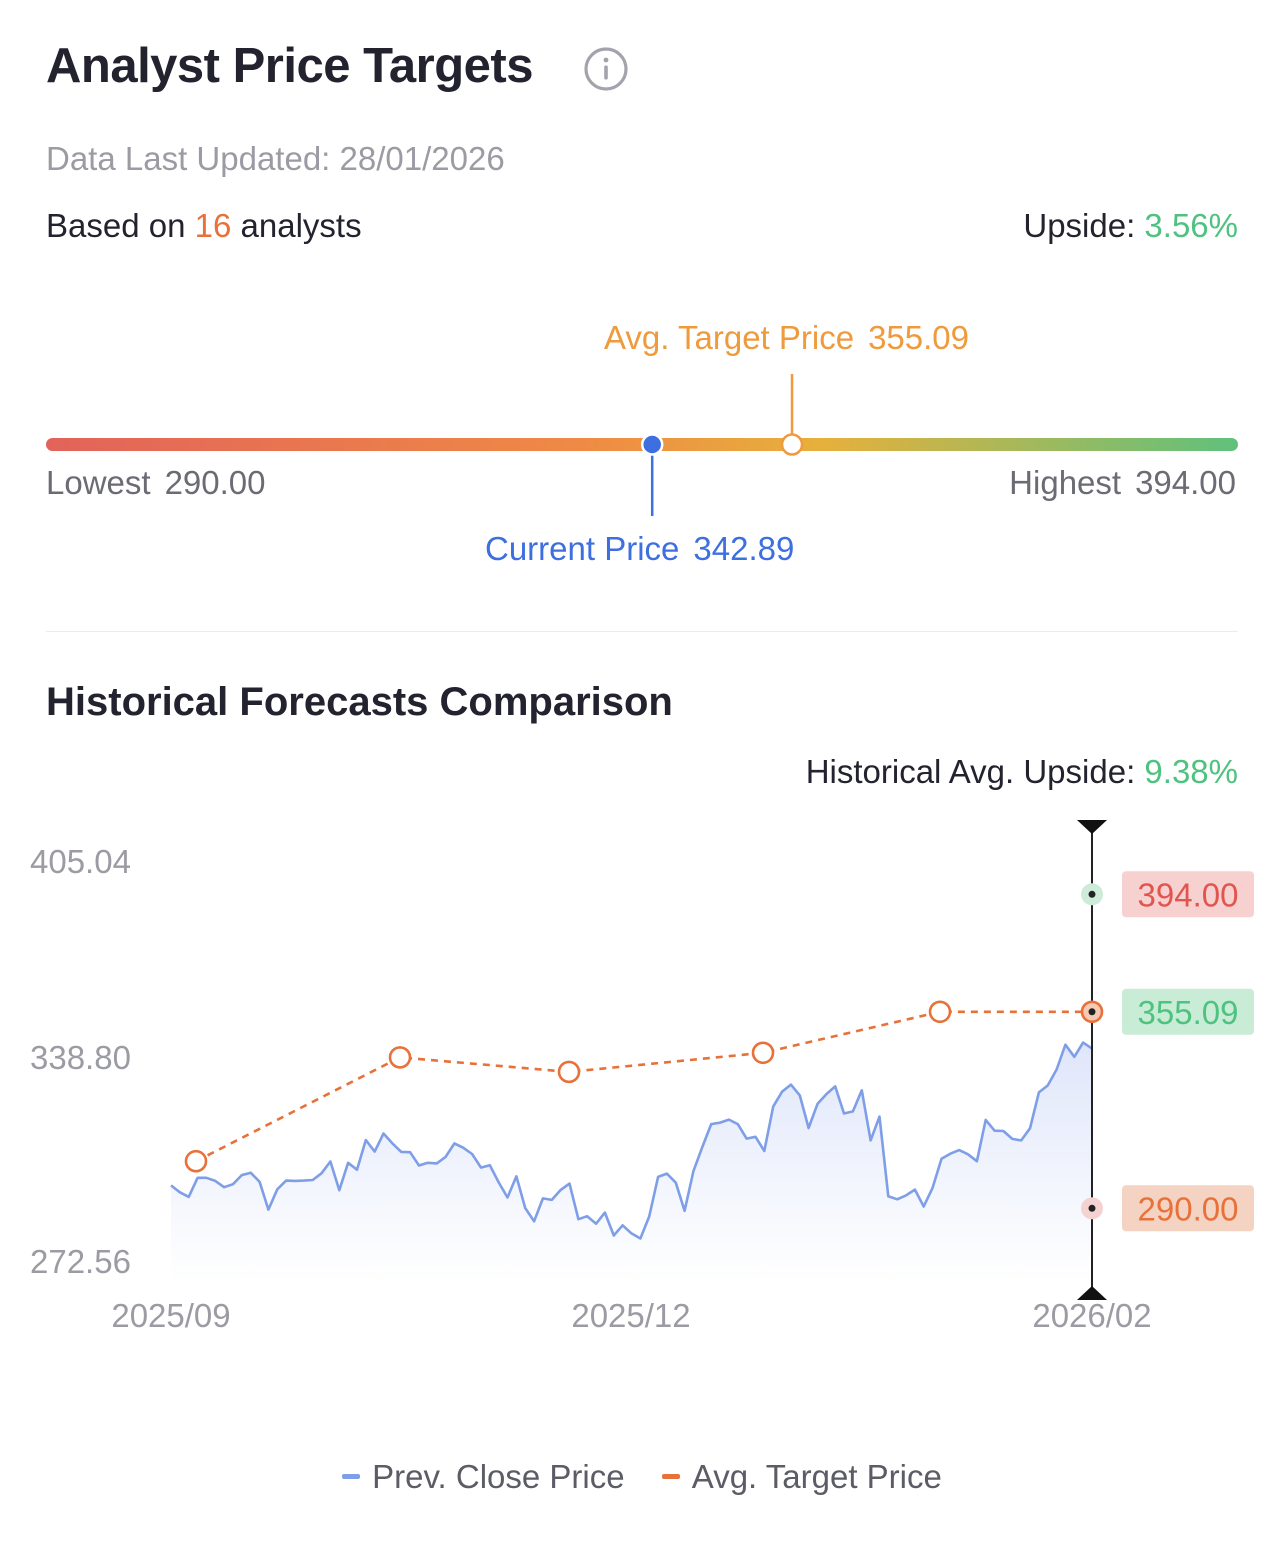 This screenshot has height=1552, width=1284. Describe the element at coordinates (116, 225) in the screenshot. I see `based-prefix: Based on` at that location.